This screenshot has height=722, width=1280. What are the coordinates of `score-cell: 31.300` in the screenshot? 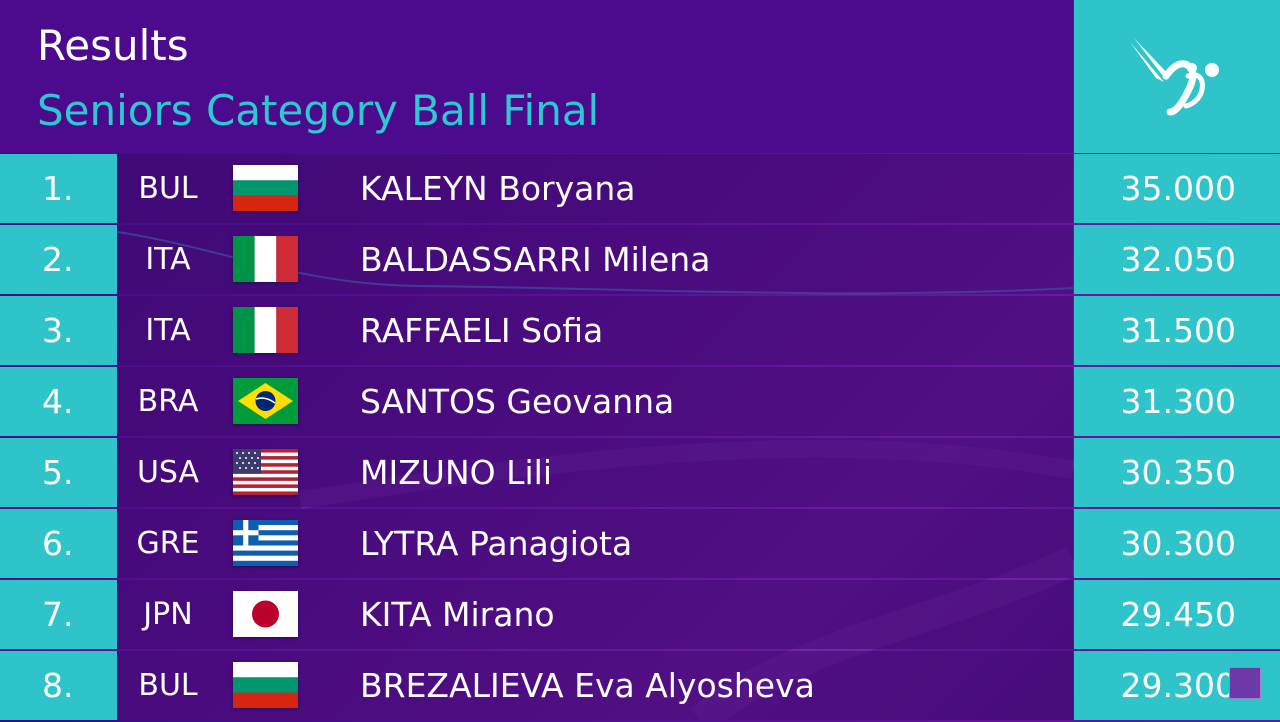 It's located at (1177, 401).